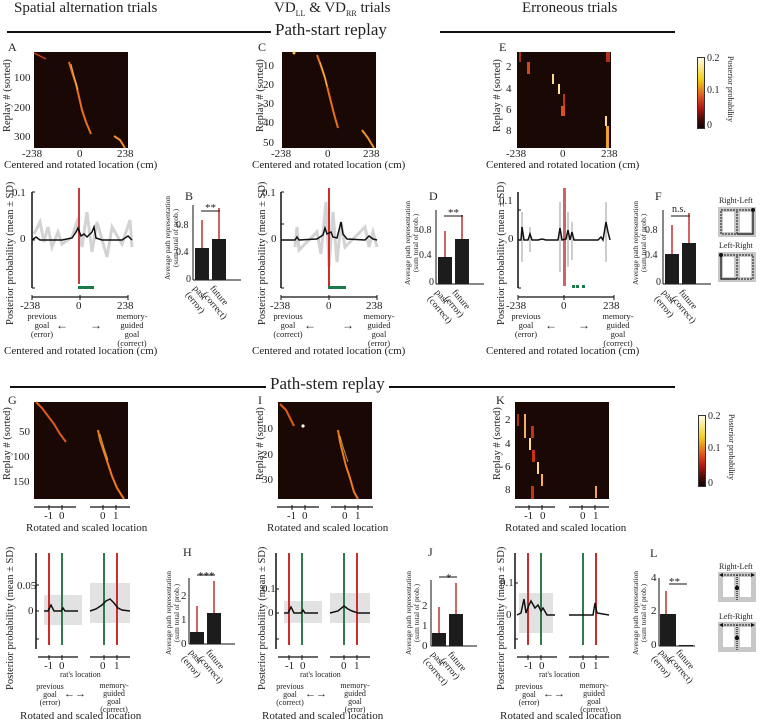 The height and width of the screenshot is (724, 762). What do you see at coordinates (21, 482) in the screenshot?
I see `g-ytick-150: 150` at bounding box center [21, 482].